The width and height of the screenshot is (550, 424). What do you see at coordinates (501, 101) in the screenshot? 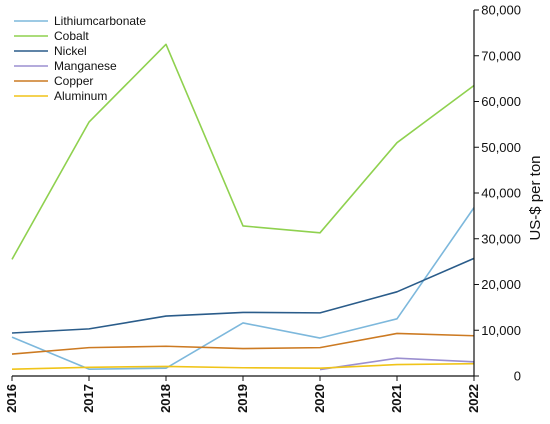
I see `y-tick-label: 60,000` at bounding box center [501, 101].